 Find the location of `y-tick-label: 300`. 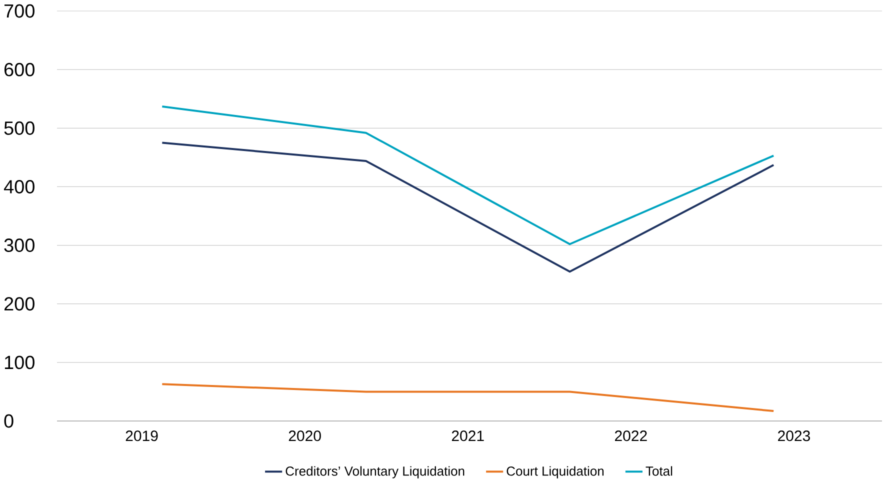

y-tick-label: 300 is located at coordinates (19, 245).